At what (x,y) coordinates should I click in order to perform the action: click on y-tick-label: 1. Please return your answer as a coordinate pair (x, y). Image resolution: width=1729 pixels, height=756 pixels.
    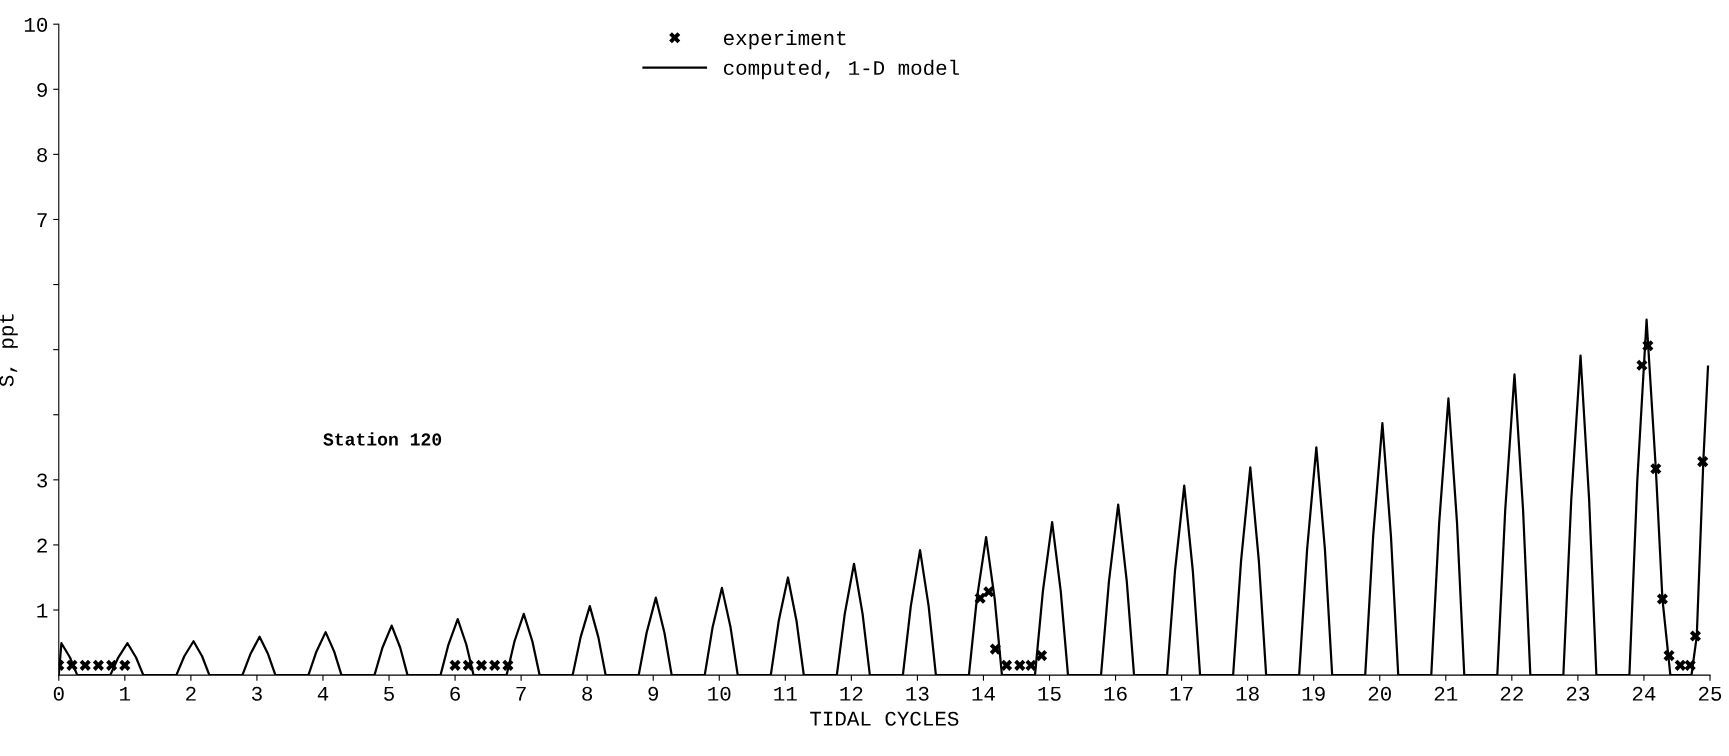
    Looking at the image, I should click on (42, 610).